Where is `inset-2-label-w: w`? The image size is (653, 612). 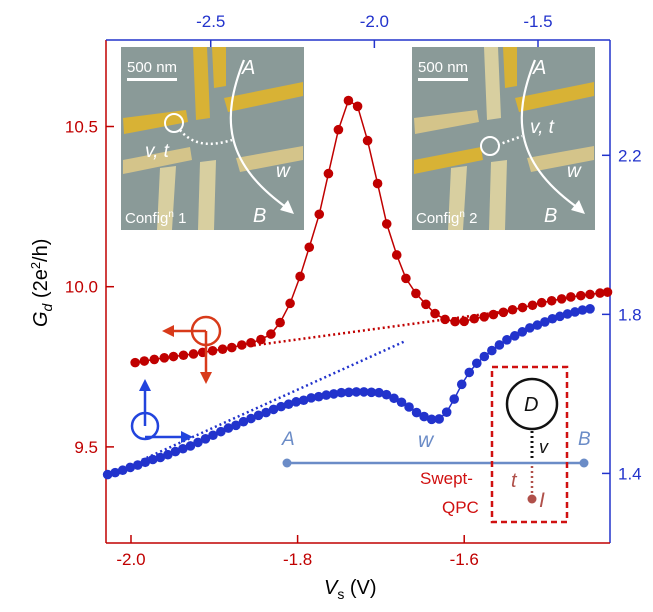 inset-2-label-w: w is located at coordinates (574, 171).